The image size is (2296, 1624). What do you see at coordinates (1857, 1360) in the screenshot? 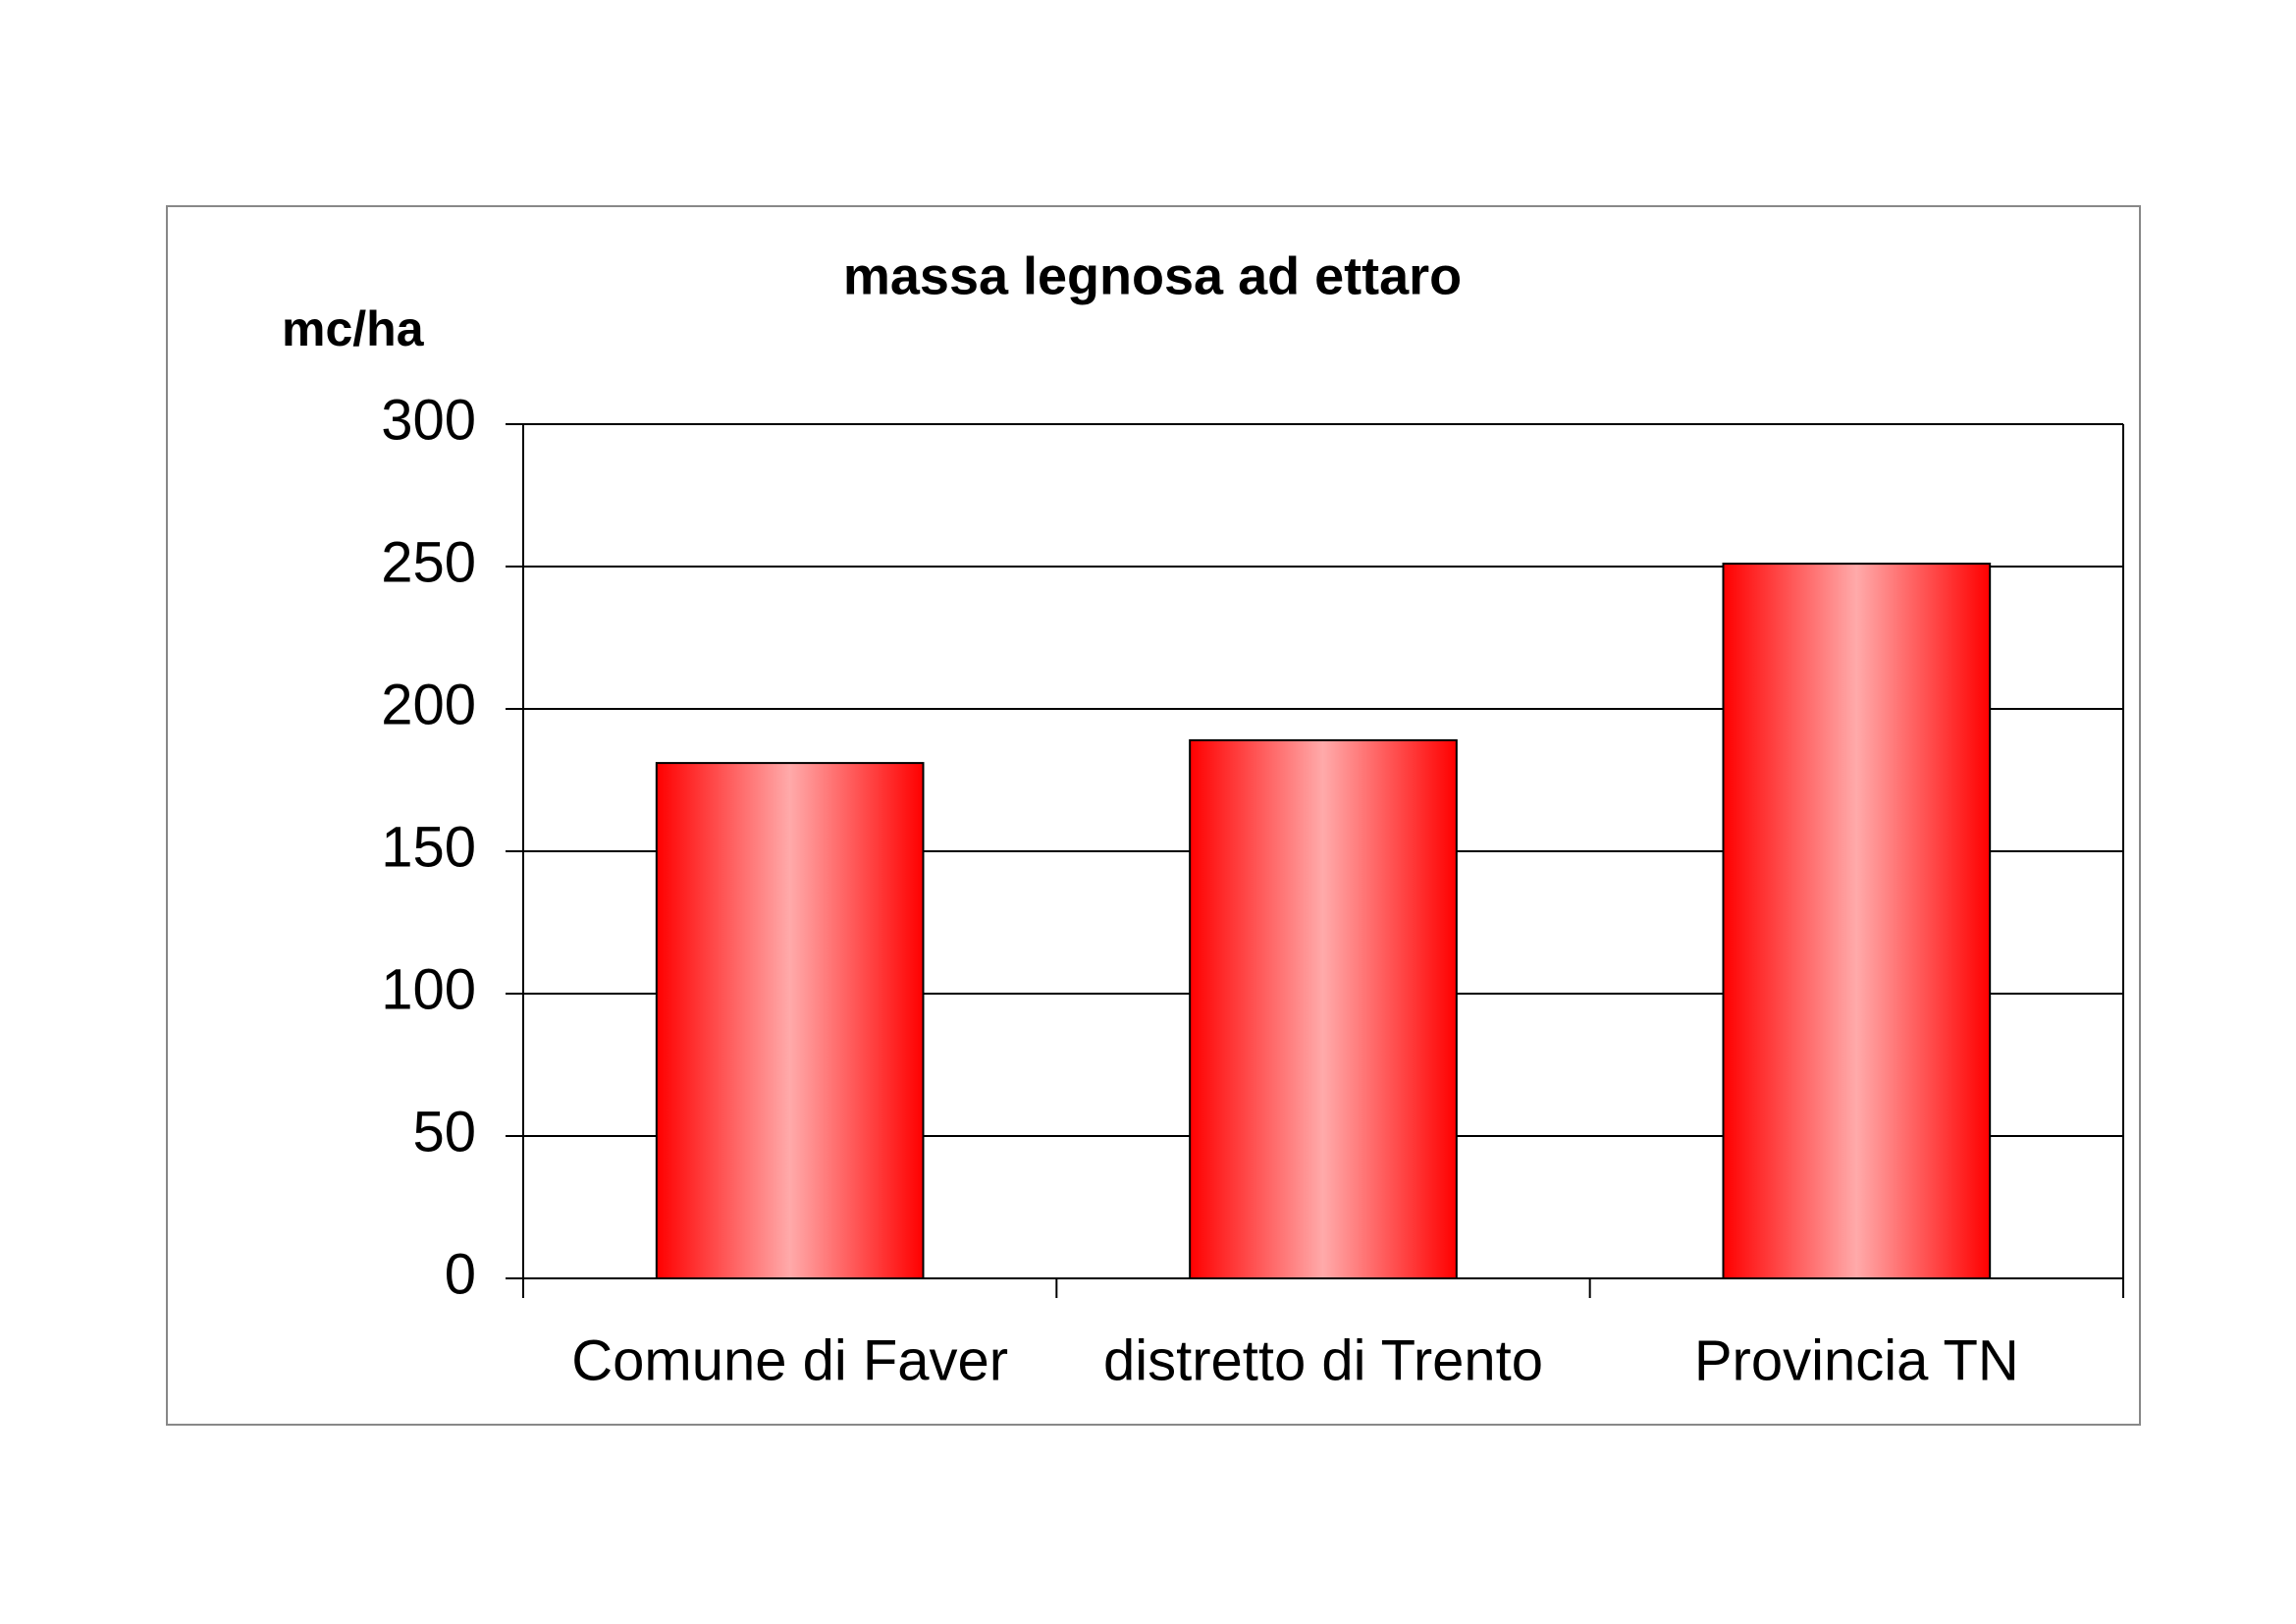
I see `x-tick-label: Provincia TN` at bounding box center [1857, 1360].